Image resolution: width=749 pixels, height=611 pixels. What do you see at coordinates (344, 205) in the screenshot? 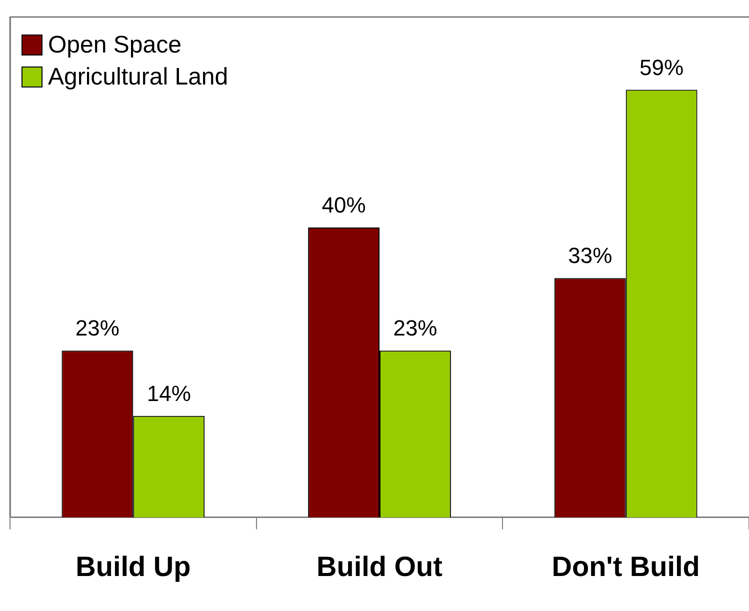
I see `data-label: 40%` at bounding box center [344, 205].